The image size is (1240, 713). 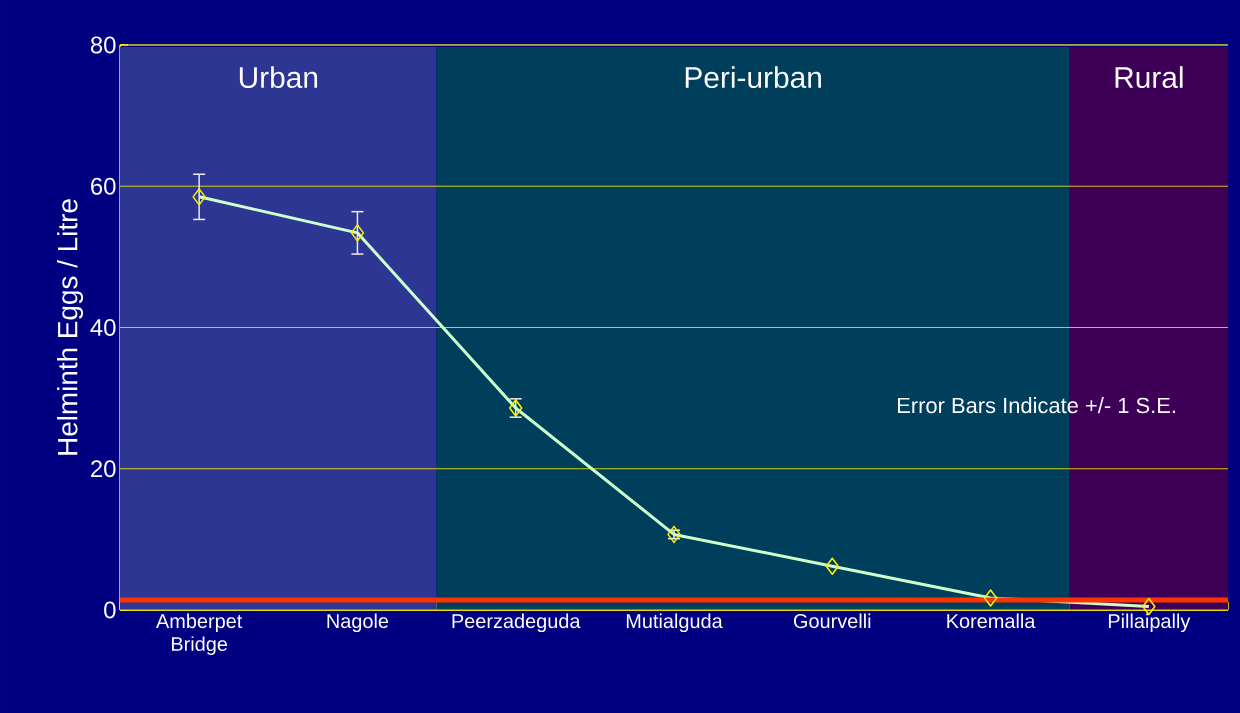 What do you see at coordinates (991, 621) in the screenshot?
I see `x-tick-label: Koremalla` at bounding box center [991, 621].